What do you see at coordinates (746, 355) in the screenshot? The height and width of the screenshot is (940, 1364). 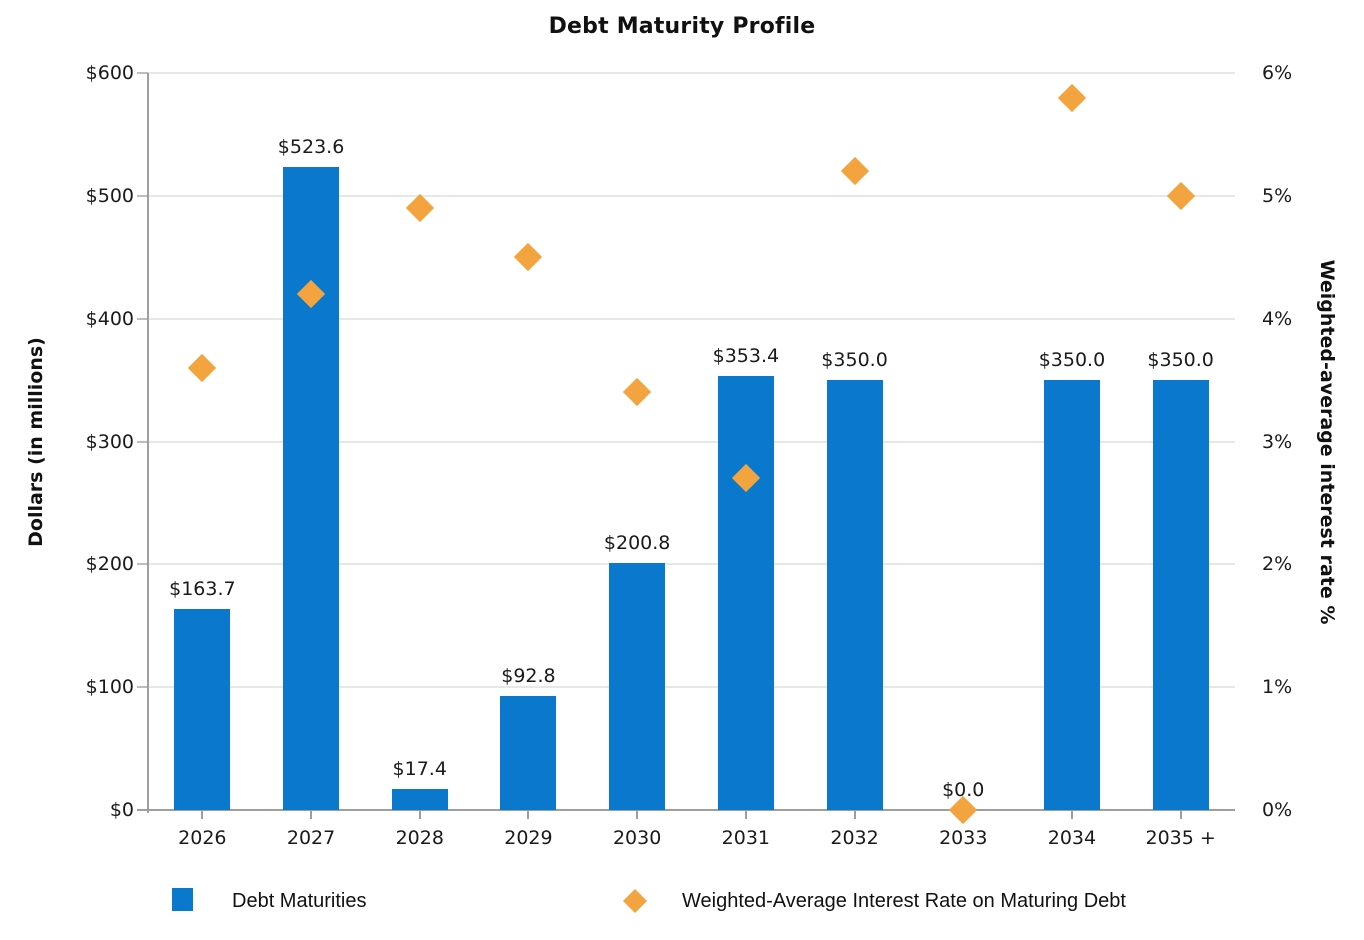 I see `bar-value-label: $353.4` at bounding box center [746, 355].